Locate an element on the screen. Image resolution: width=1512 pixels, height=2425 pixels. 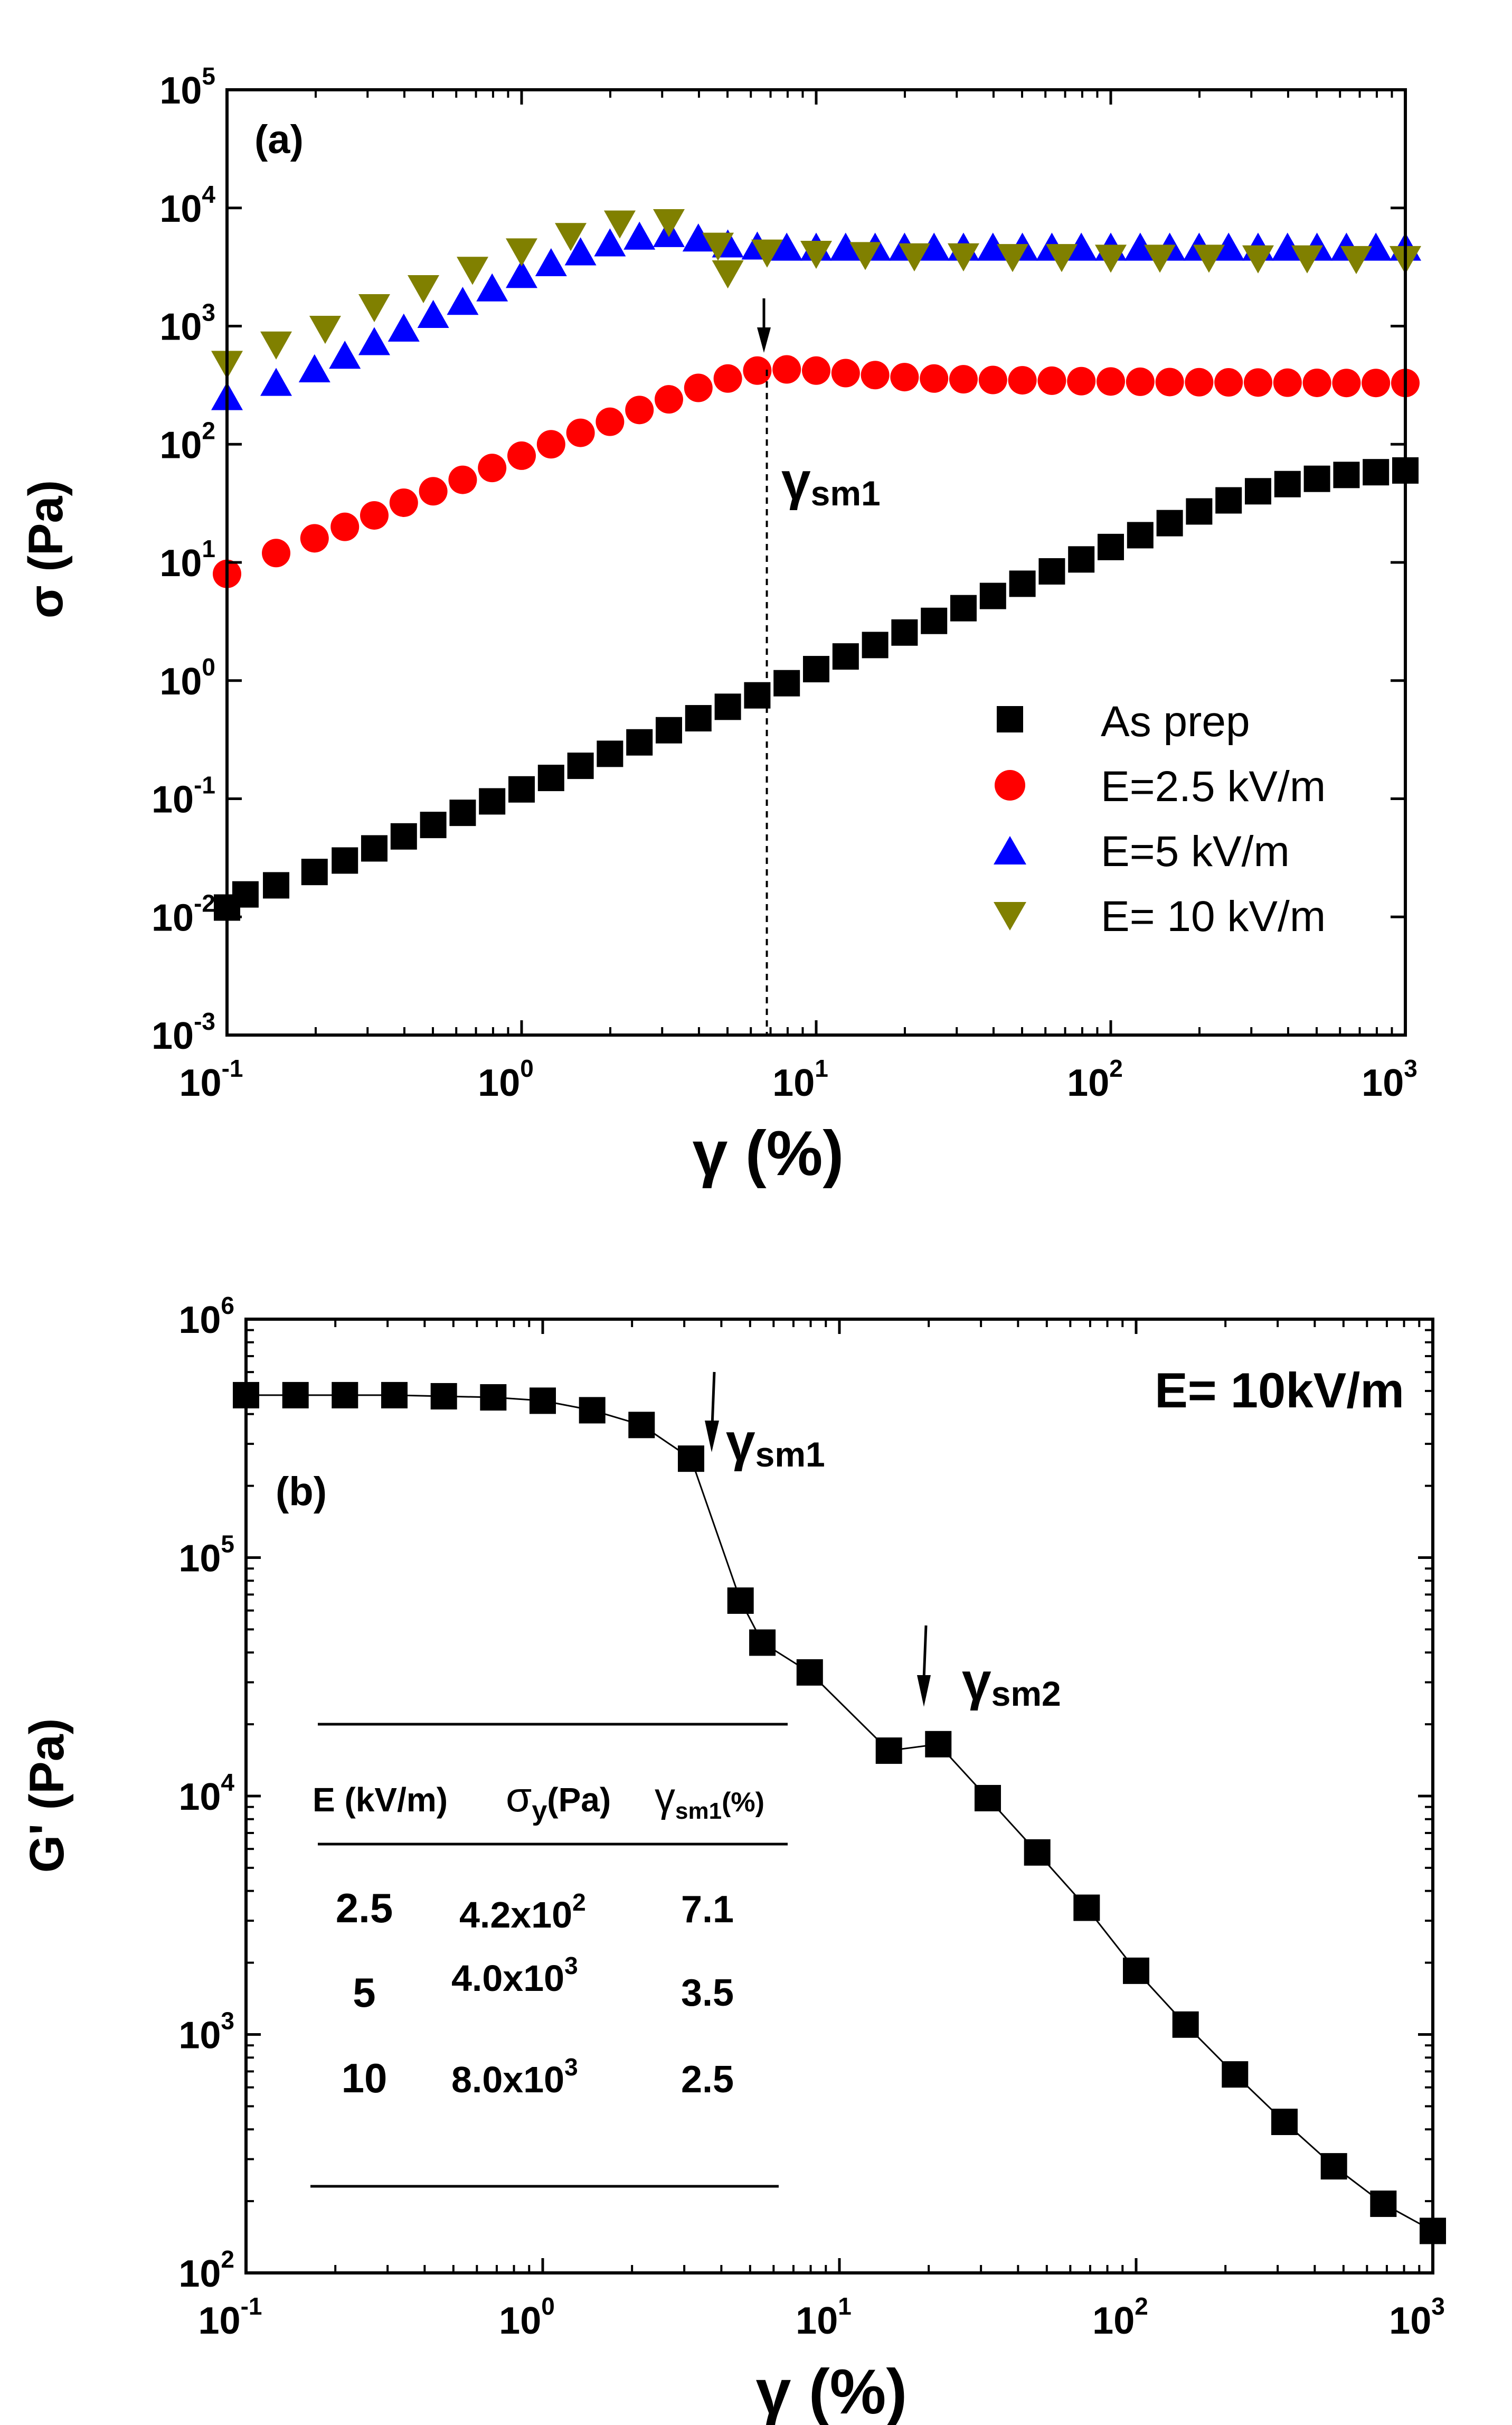
legend-item-as-prep: As prep is located at coordinates (1124, 722).